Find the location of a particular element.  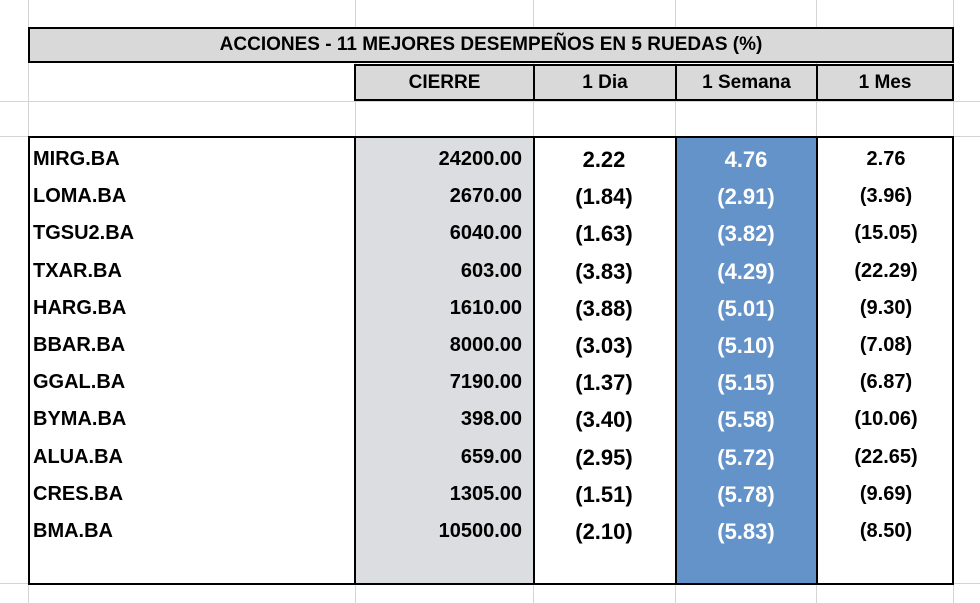

cell-mes: (6.87) is located at coordinates (886, 382).